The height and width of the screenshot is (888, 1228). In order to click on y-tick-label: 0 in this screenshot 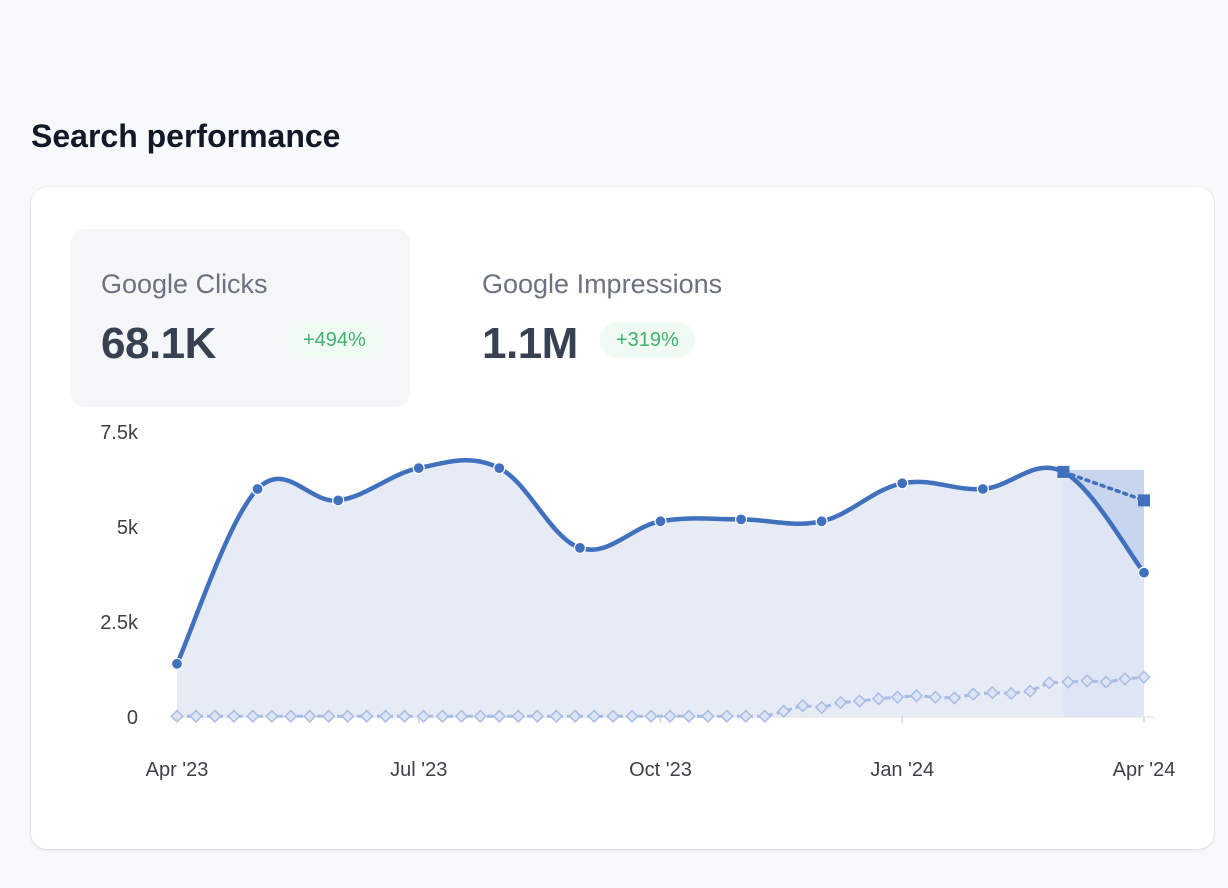, I will do `click(132, 718)`.